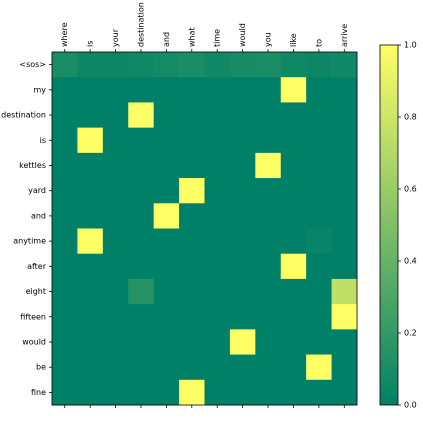 This screenshot has width=423, height=421. What do you see at coordinates (29, 241) in the screenshot?
I see `y-tick-label: anytime` at bounding box center [29, 241].